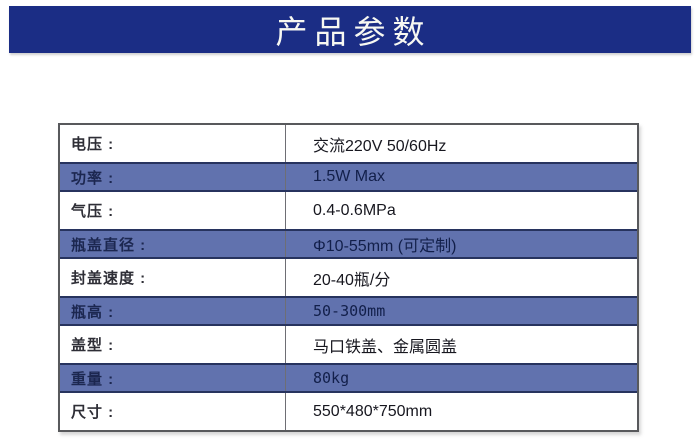  What do you see at coordinates (352, 280) in the screenshot?
I see `param-value: 20-40瓶/分` at bounding box center [352, 280].